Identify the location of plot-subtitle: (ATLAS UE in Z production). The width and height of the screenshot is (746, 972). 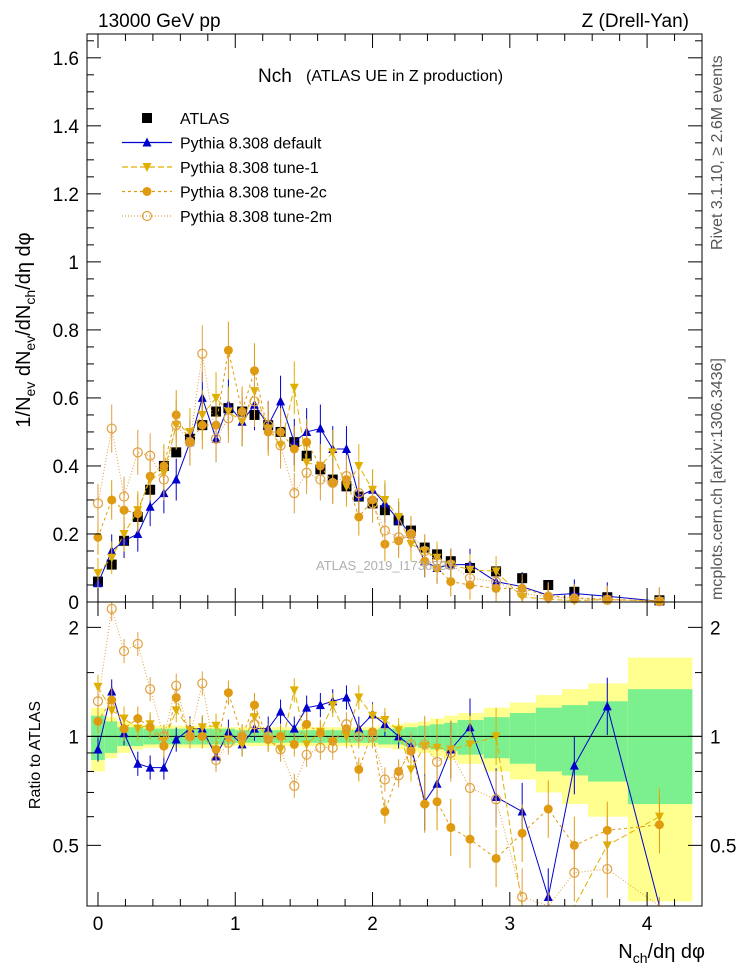
(404, 76).